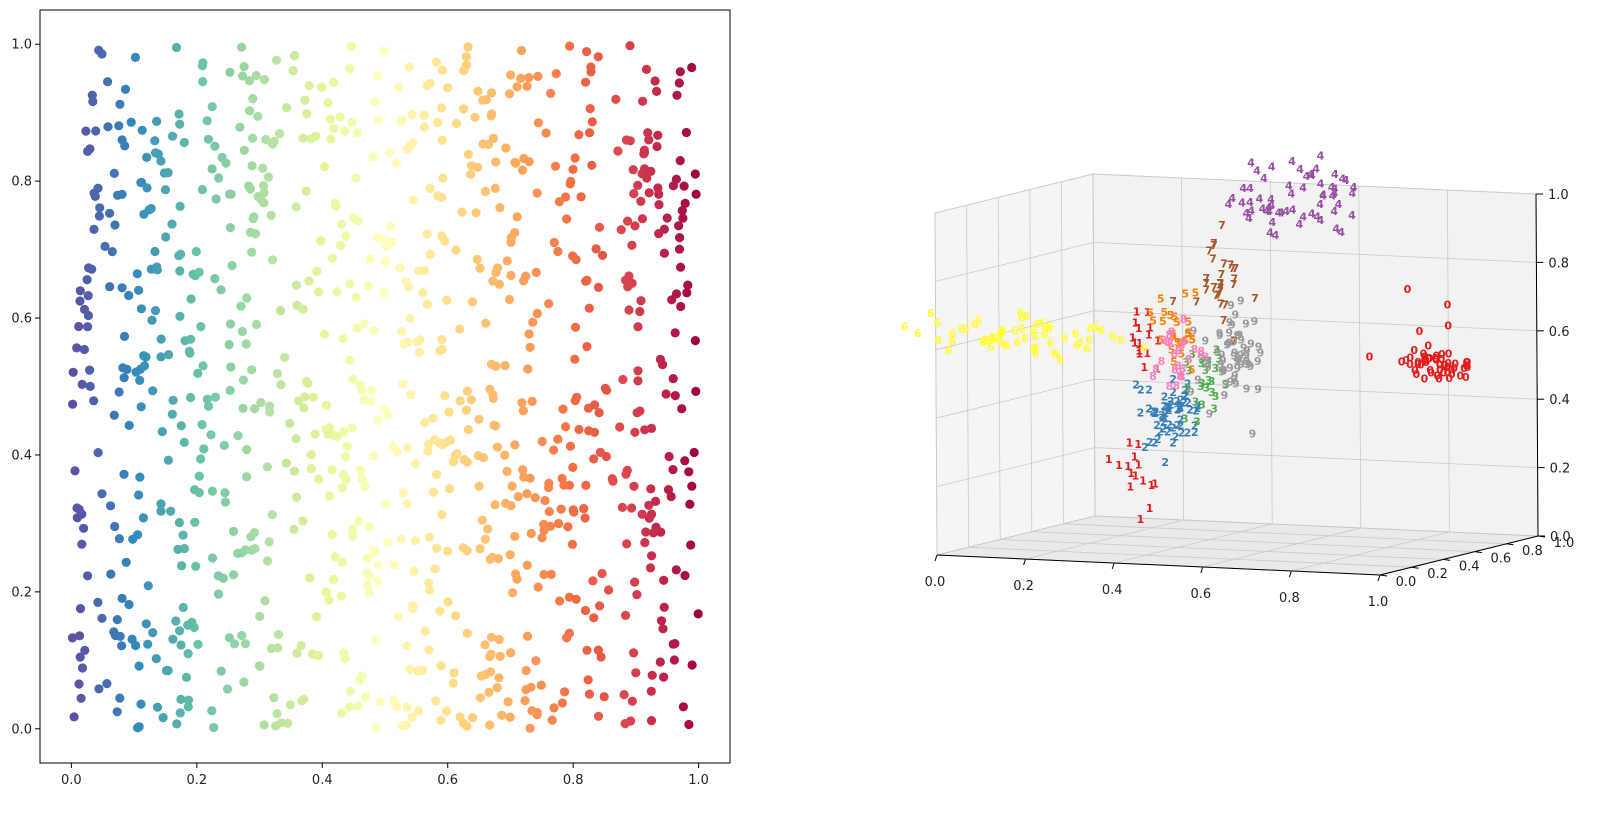  What do you see at coordinates (1173, 301) in the screenshot?
I see `digit-label-7: 7` at bounding box center [1173, 301].